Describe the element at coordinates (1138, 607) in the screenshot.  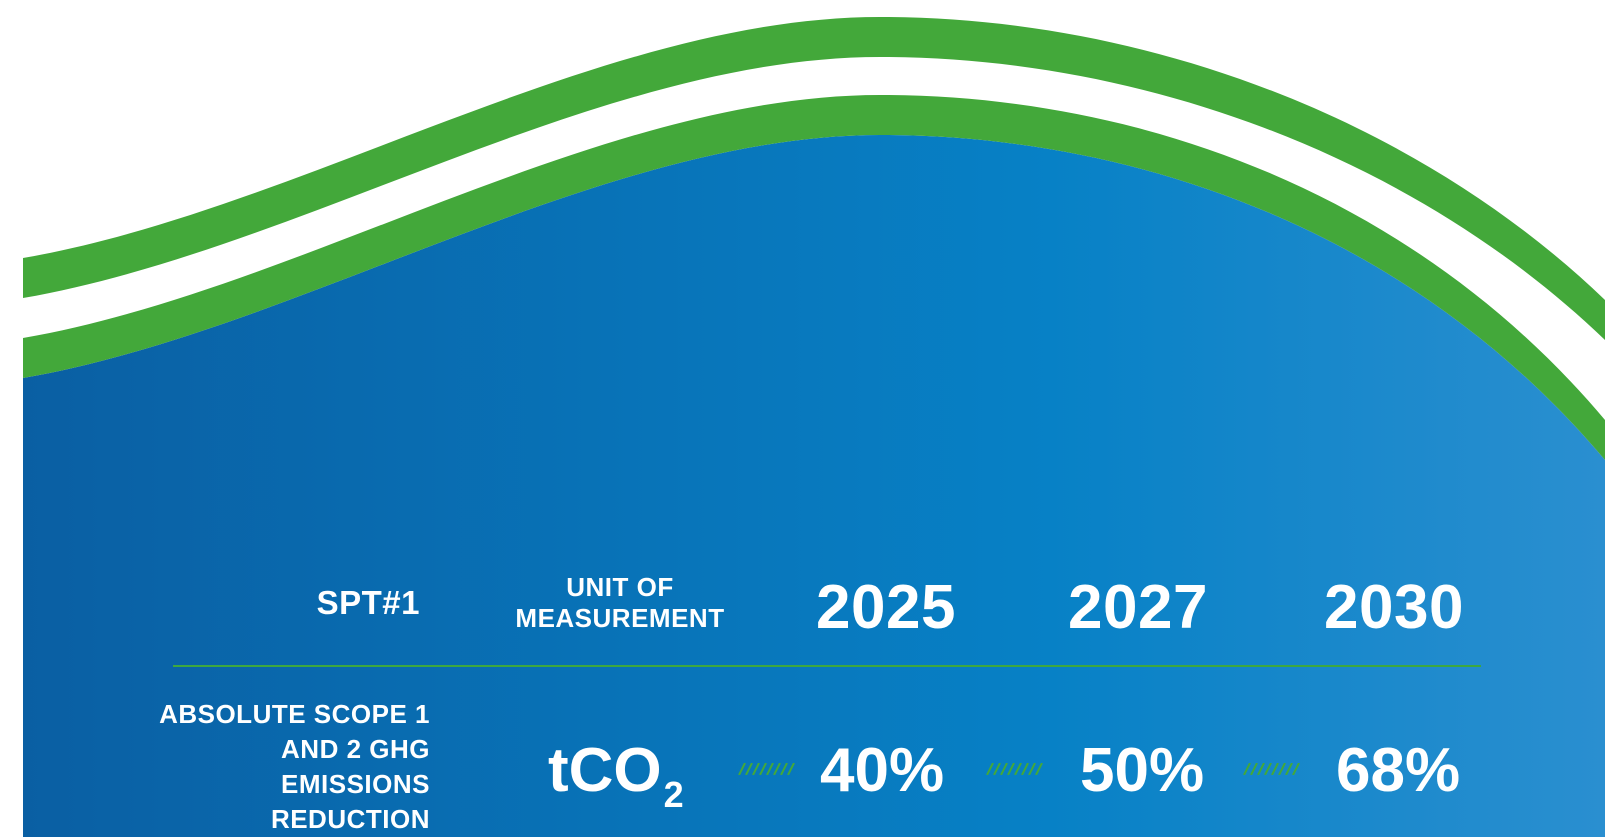
I see `year-2027-header: 2027` at that location.